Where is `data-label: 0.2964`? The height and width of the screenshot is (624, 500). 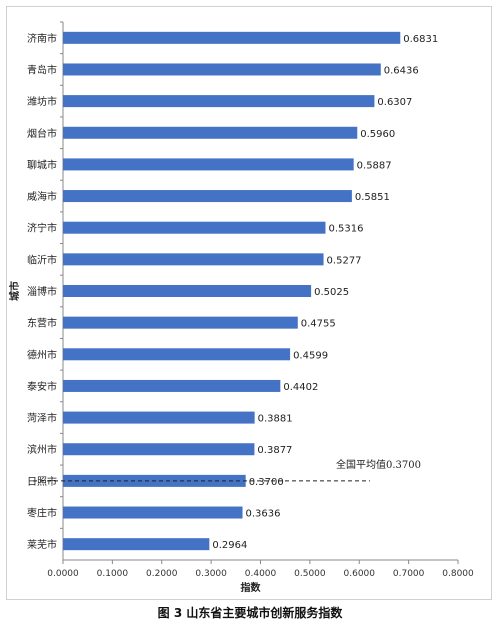
data-label: 0.2964 is located at coordinates (229, 545).